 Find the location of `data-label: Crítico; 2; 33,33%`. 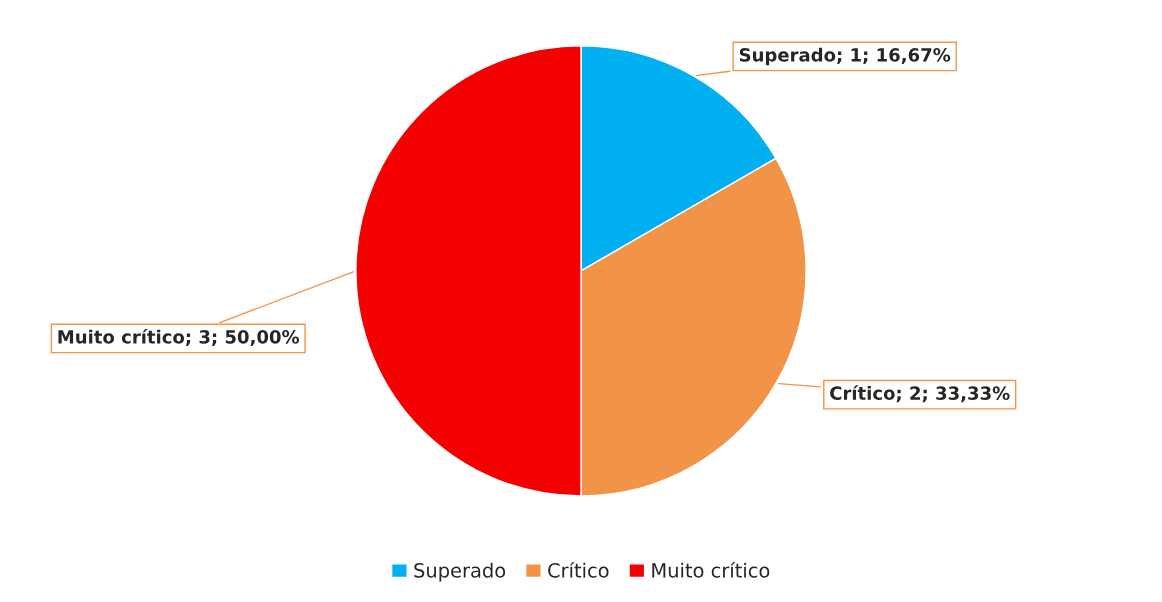

data-label: Crítico; 2; 33,33% is located at coordinates (920, 394).